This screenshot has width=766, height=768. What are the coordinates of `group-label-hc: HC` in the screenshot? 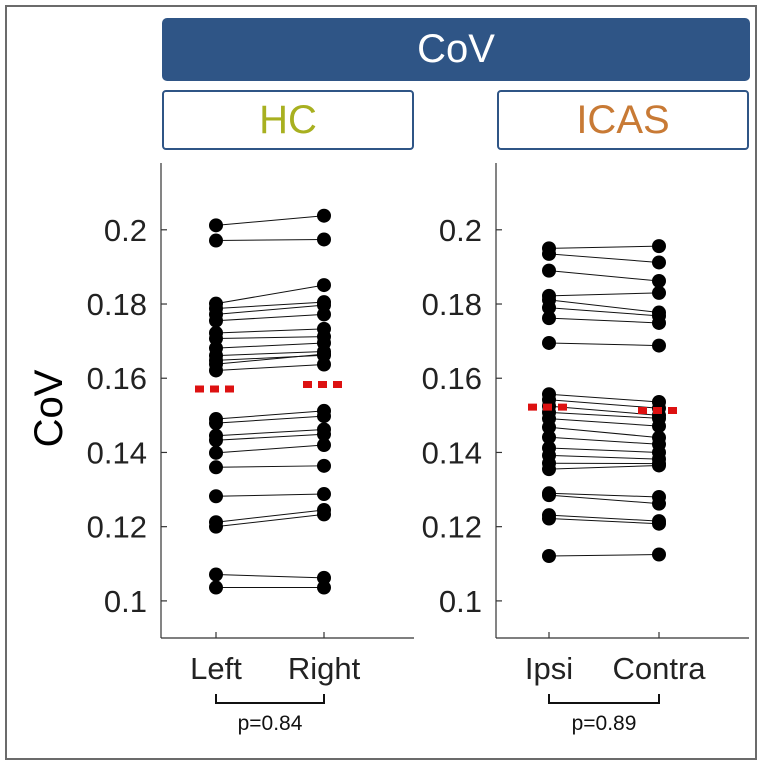 It's located at (288, 120).